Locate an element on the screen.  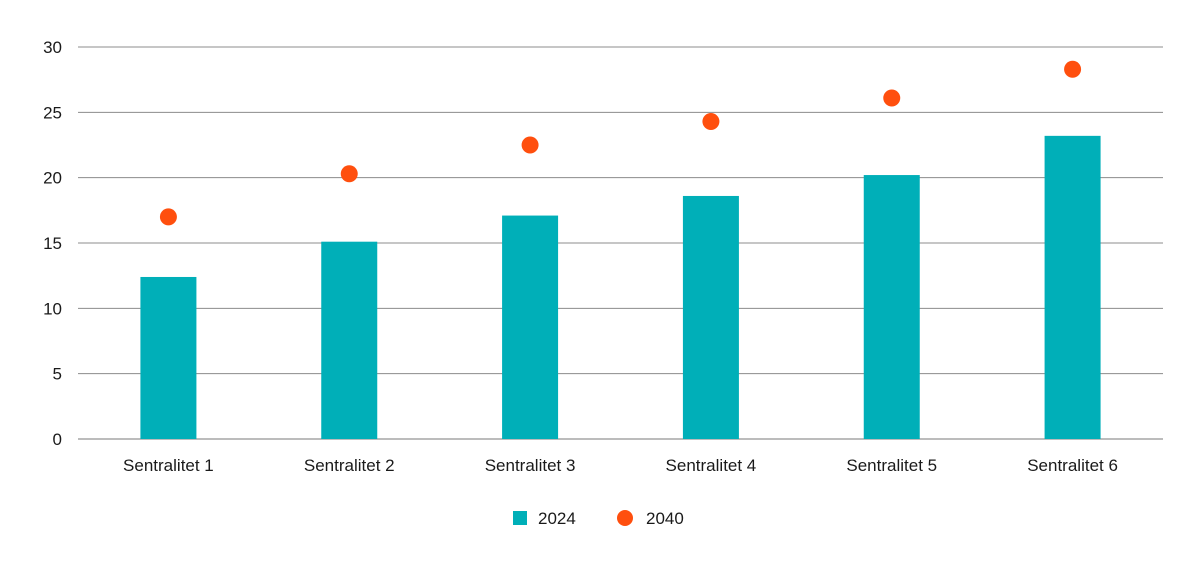
y-tick-label: 10 is located at coordinates (52, 308).